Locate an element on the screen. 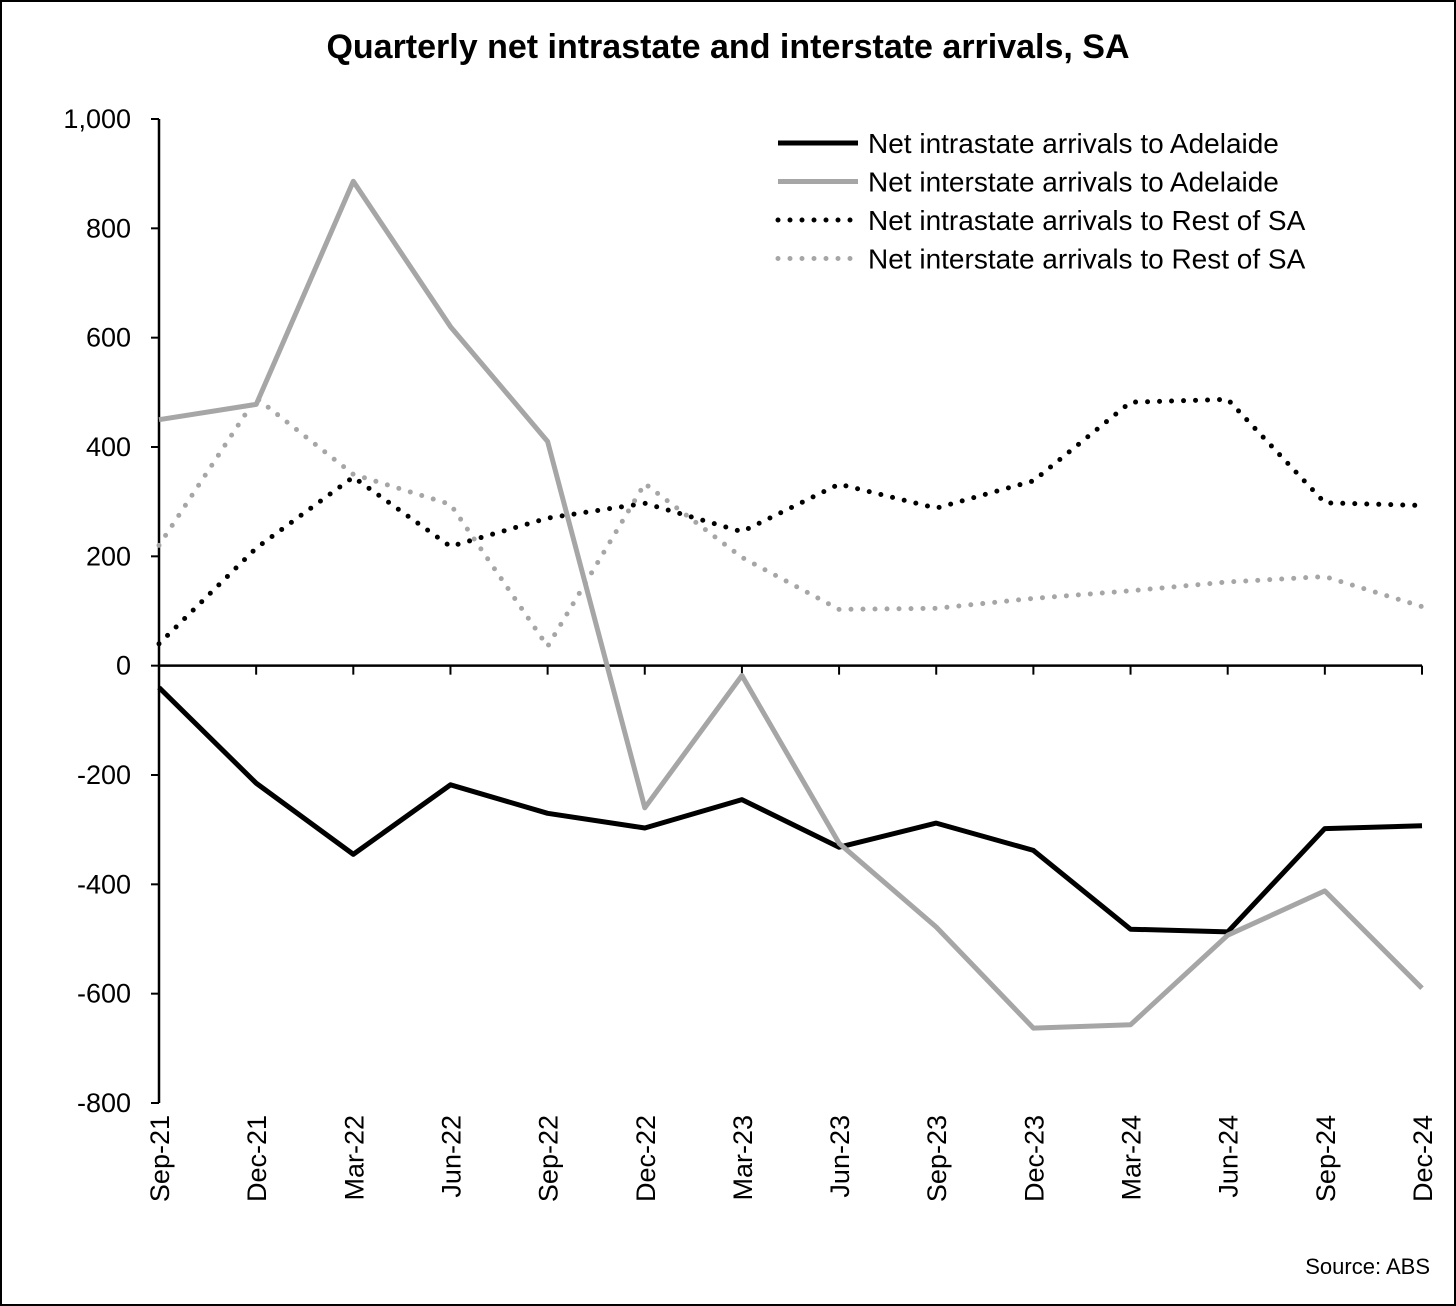 The height and width of the screenshot is (1306, 1456). x-tick-label: Dec-24 is located at coordinates (1423, 1158).